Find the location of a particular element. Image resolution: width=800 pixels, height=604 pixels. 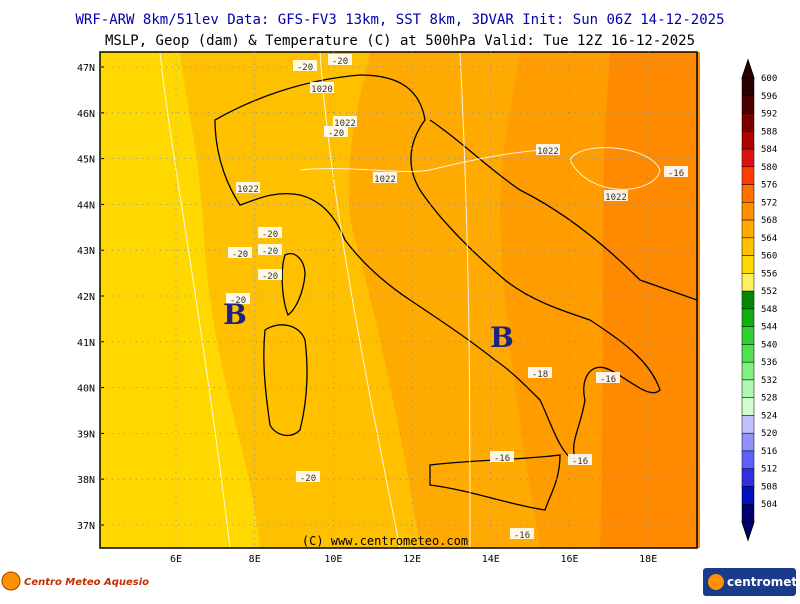

copyright: (C) www.centrometeo.com is located at coordinates (385, 541).